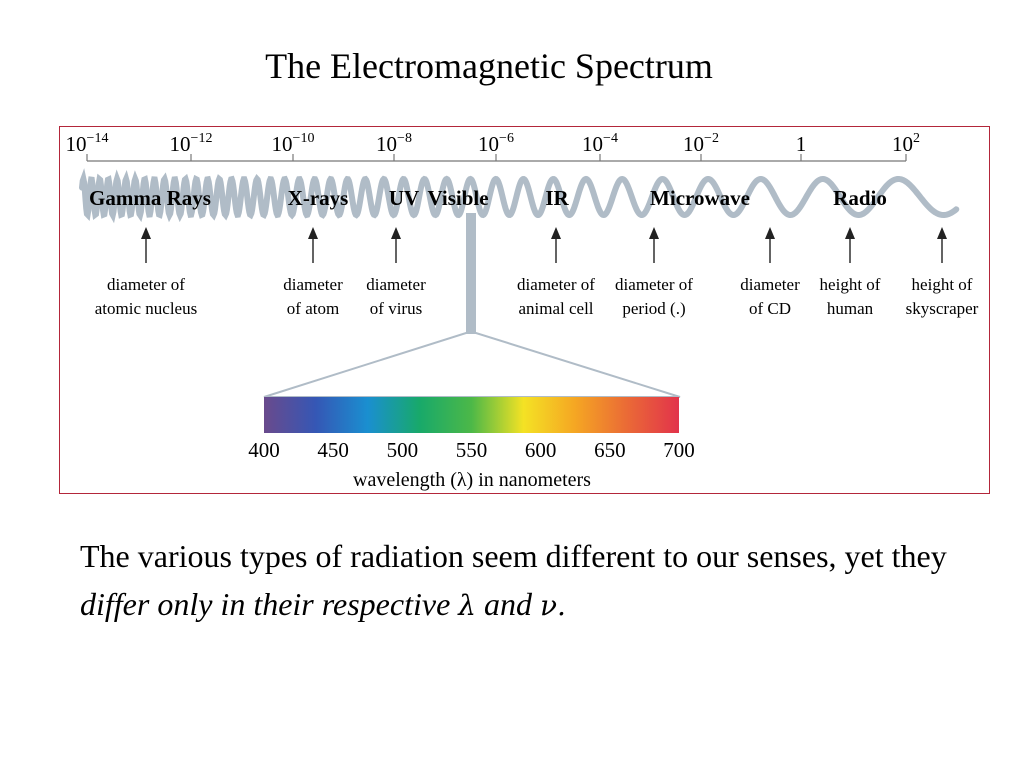 This screenshot has height=768, width=1024. Describe the element at coordinates (318, 198) in the screenshot. I see `region-label: X-rays` at that location.